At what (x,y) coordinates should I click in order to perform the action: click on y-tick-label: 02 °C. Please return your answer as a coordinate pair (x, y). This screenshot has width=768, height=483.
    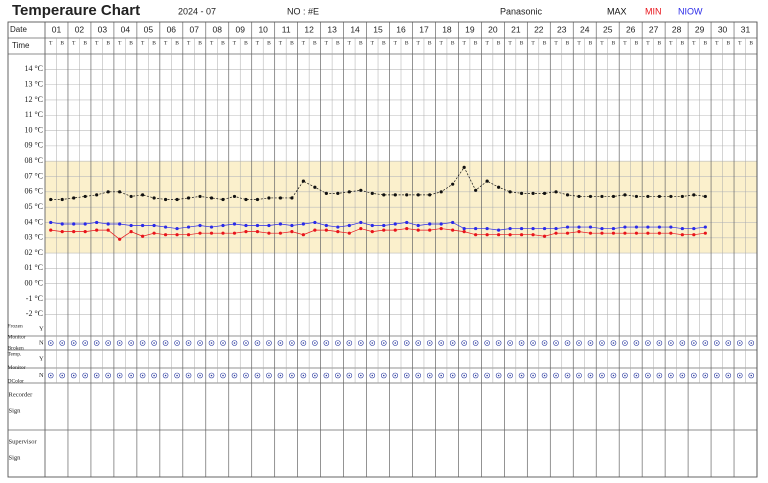
    Looking at the image, I should click on (33, 252).